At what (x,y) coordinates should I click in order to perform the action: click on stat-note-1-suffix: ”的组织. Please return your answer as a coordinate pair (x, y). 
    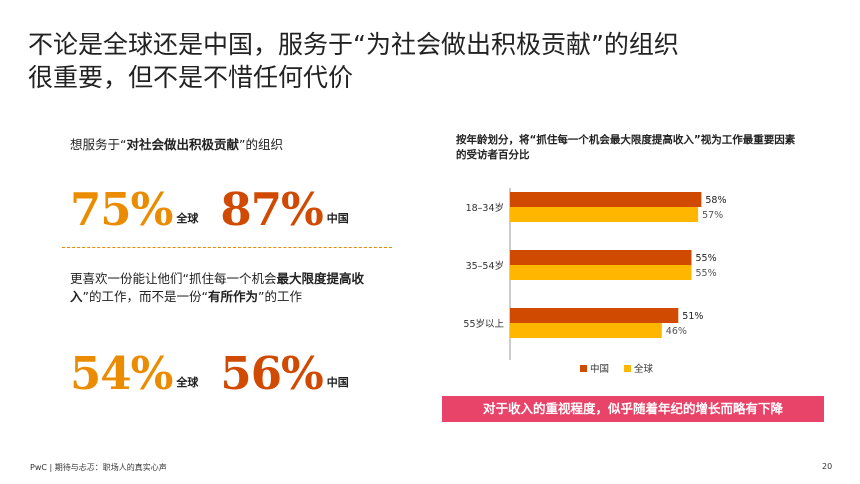
    Looking at the image, I should click on (261, 144).